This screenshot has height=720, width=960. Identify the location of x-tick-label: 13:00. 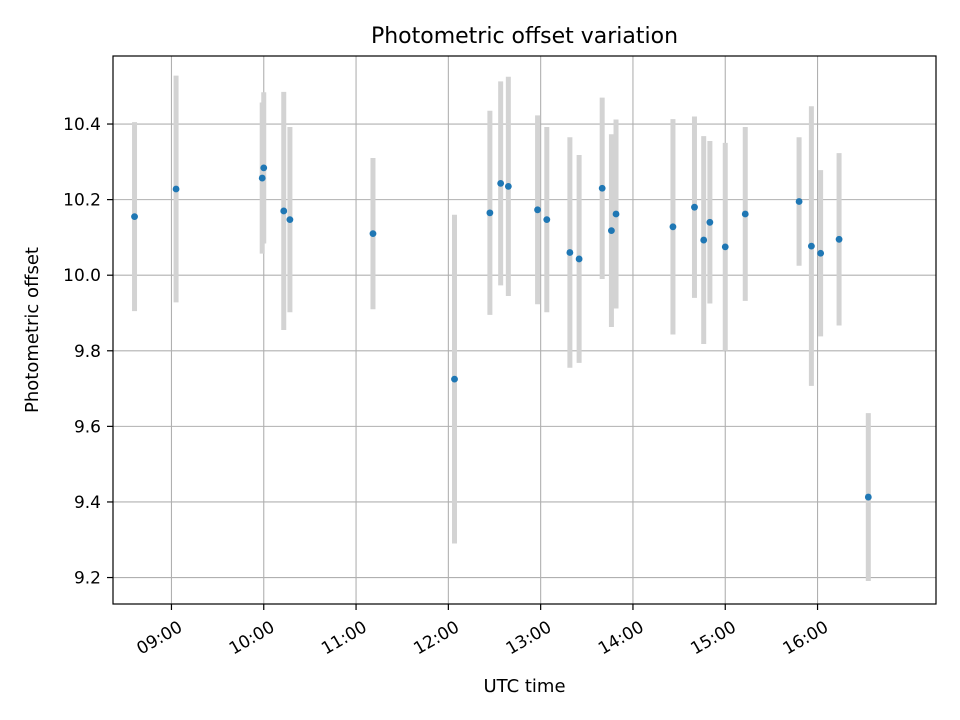
(529, 638).